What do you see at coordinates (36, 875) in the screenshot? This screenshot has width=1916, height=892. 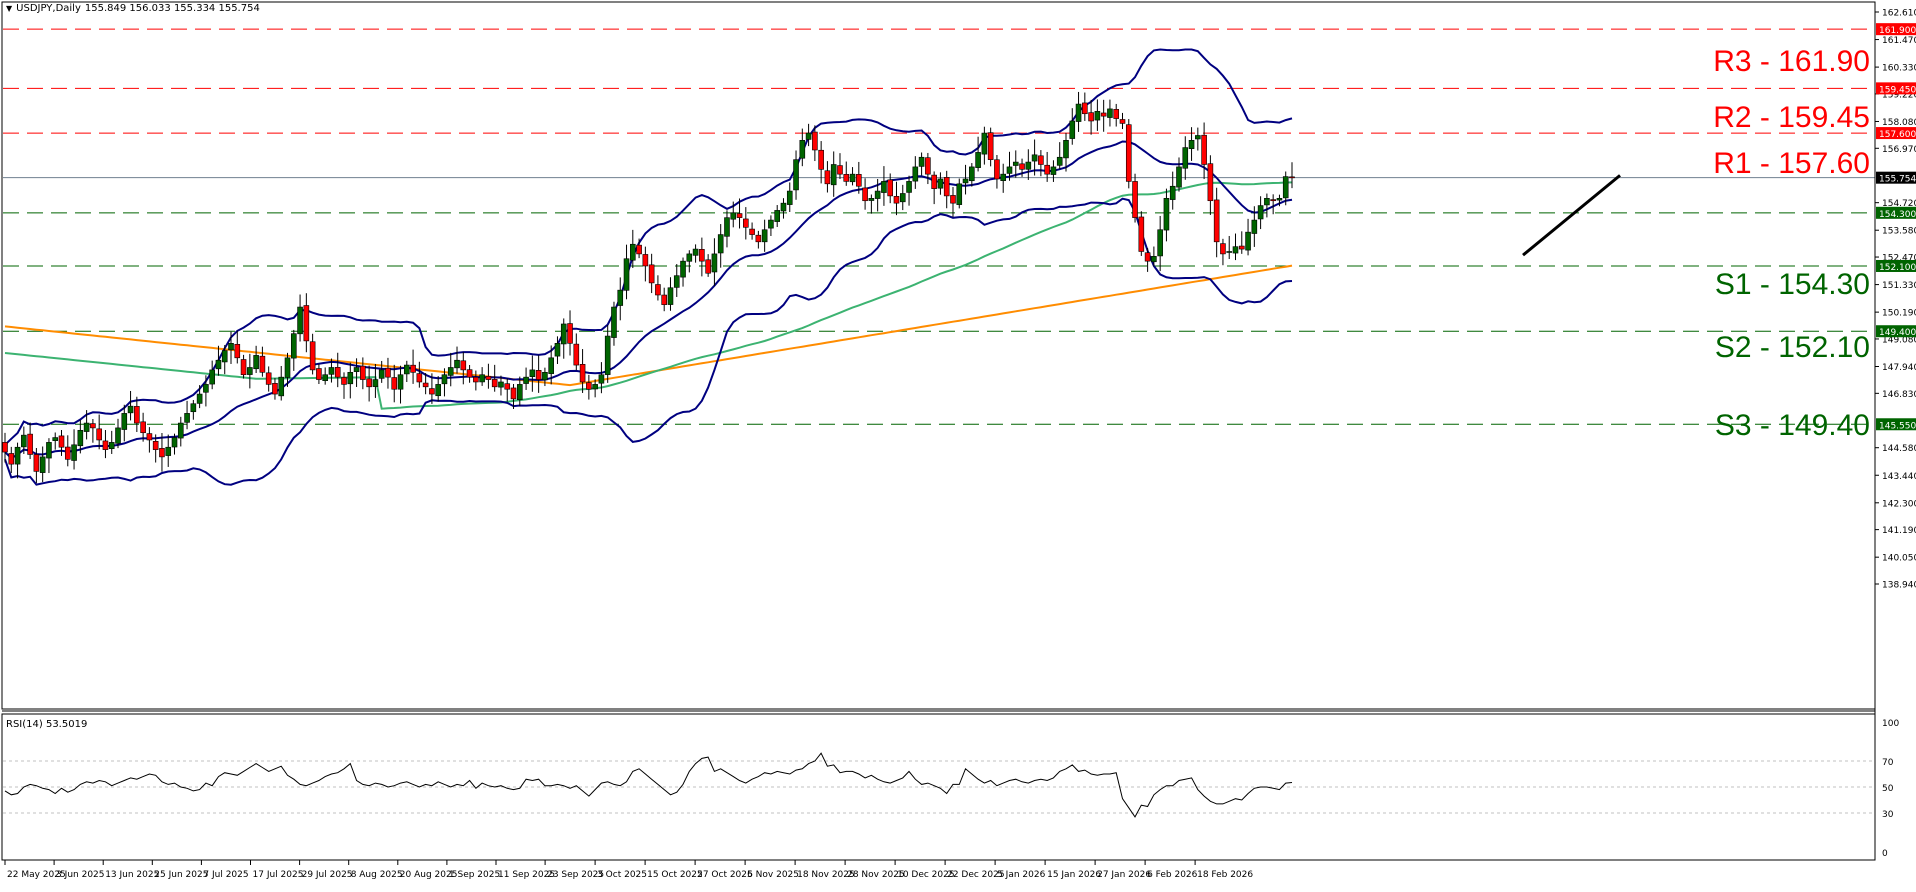 I see `date-tick: 22 May 2025` at bounding box center [36, 875].